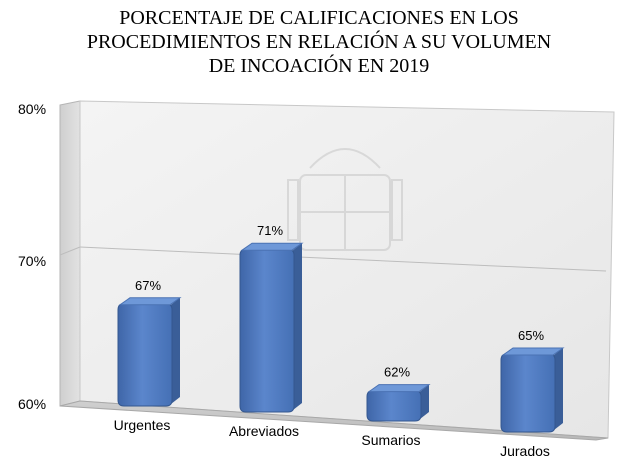 The height and width of the screenshot is (473, 638). Describe the element at coordinates (272, 246) in the screenshot. I see `bar-abreviados-top` at that location.